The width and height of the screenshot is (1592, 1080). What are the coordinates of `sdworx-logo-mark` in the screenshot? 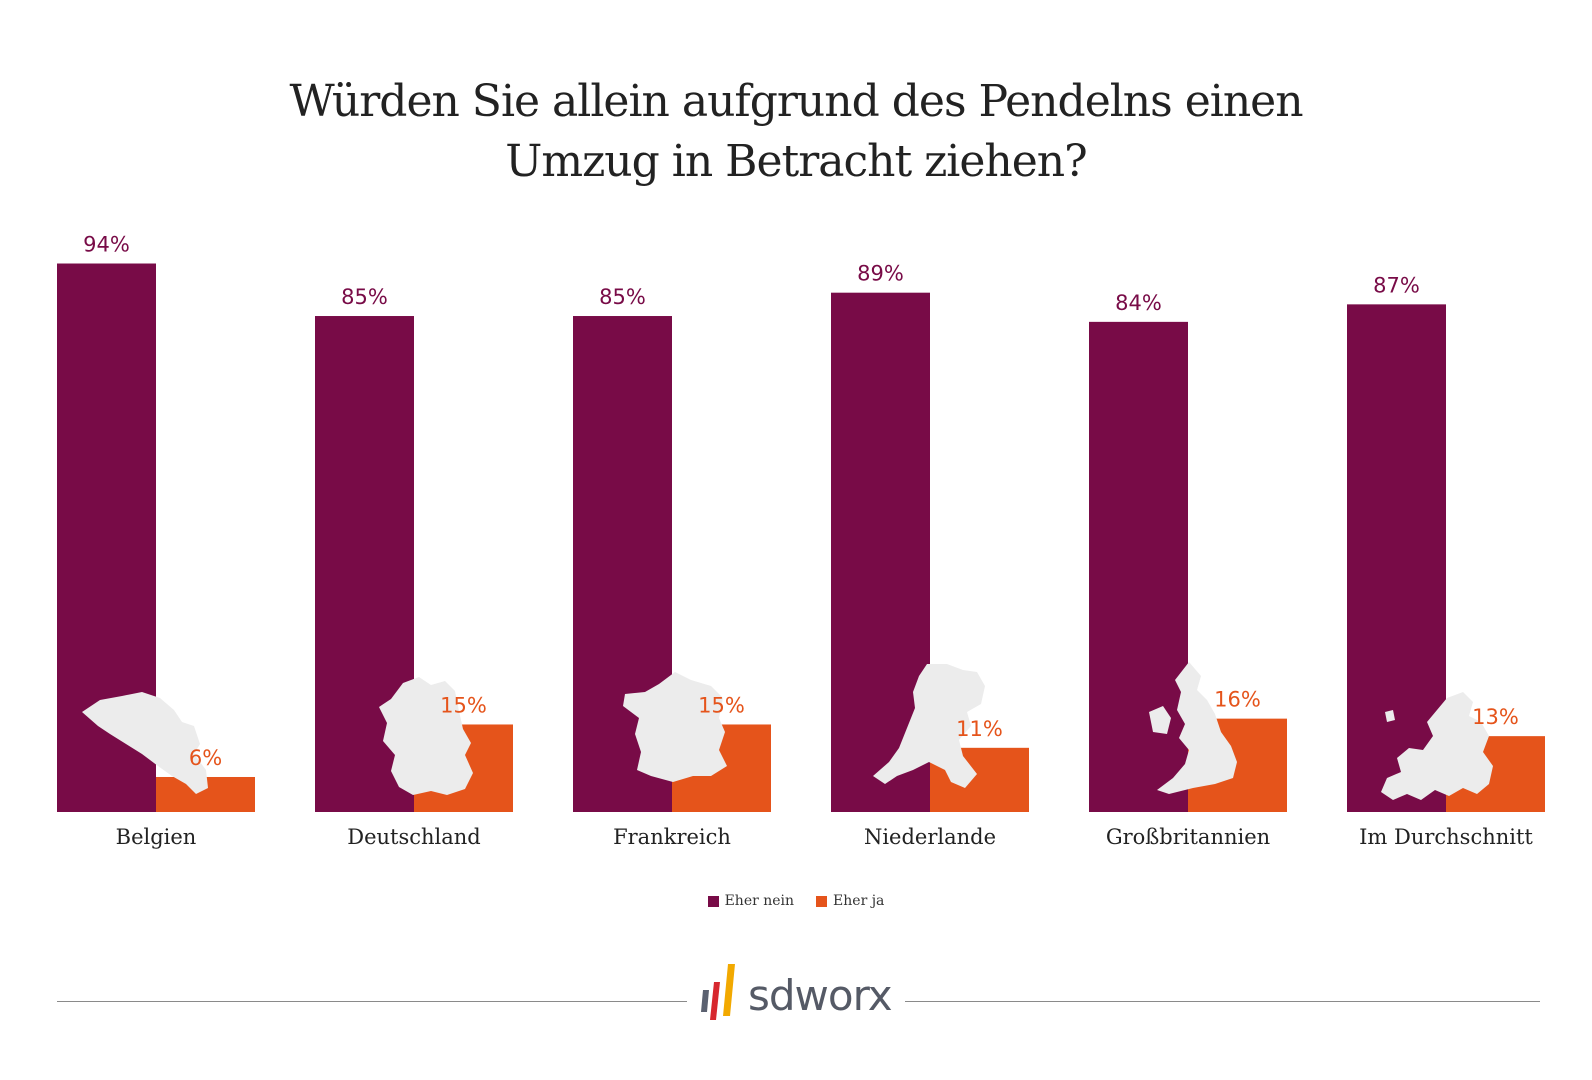 It's located at (718, 992).